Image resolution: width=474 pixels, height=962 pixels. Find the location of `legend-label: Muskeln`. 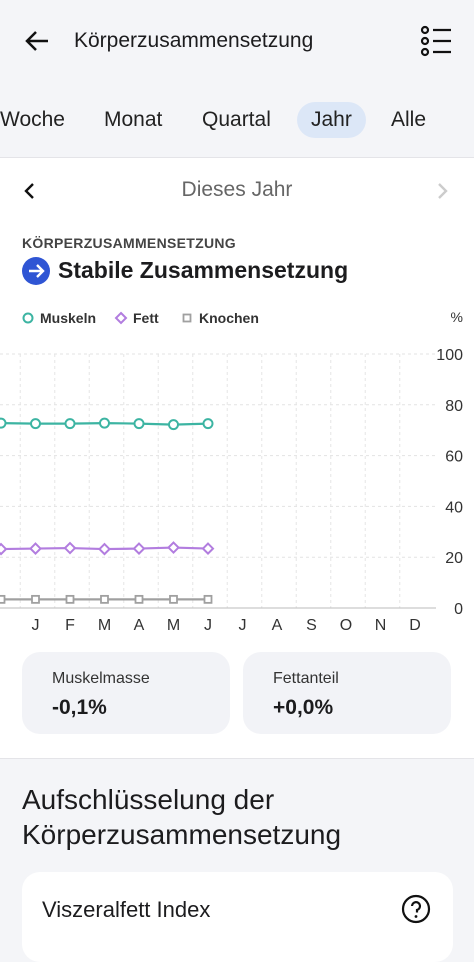

legend-label: Muskeln is located at coordinates (68, 318).